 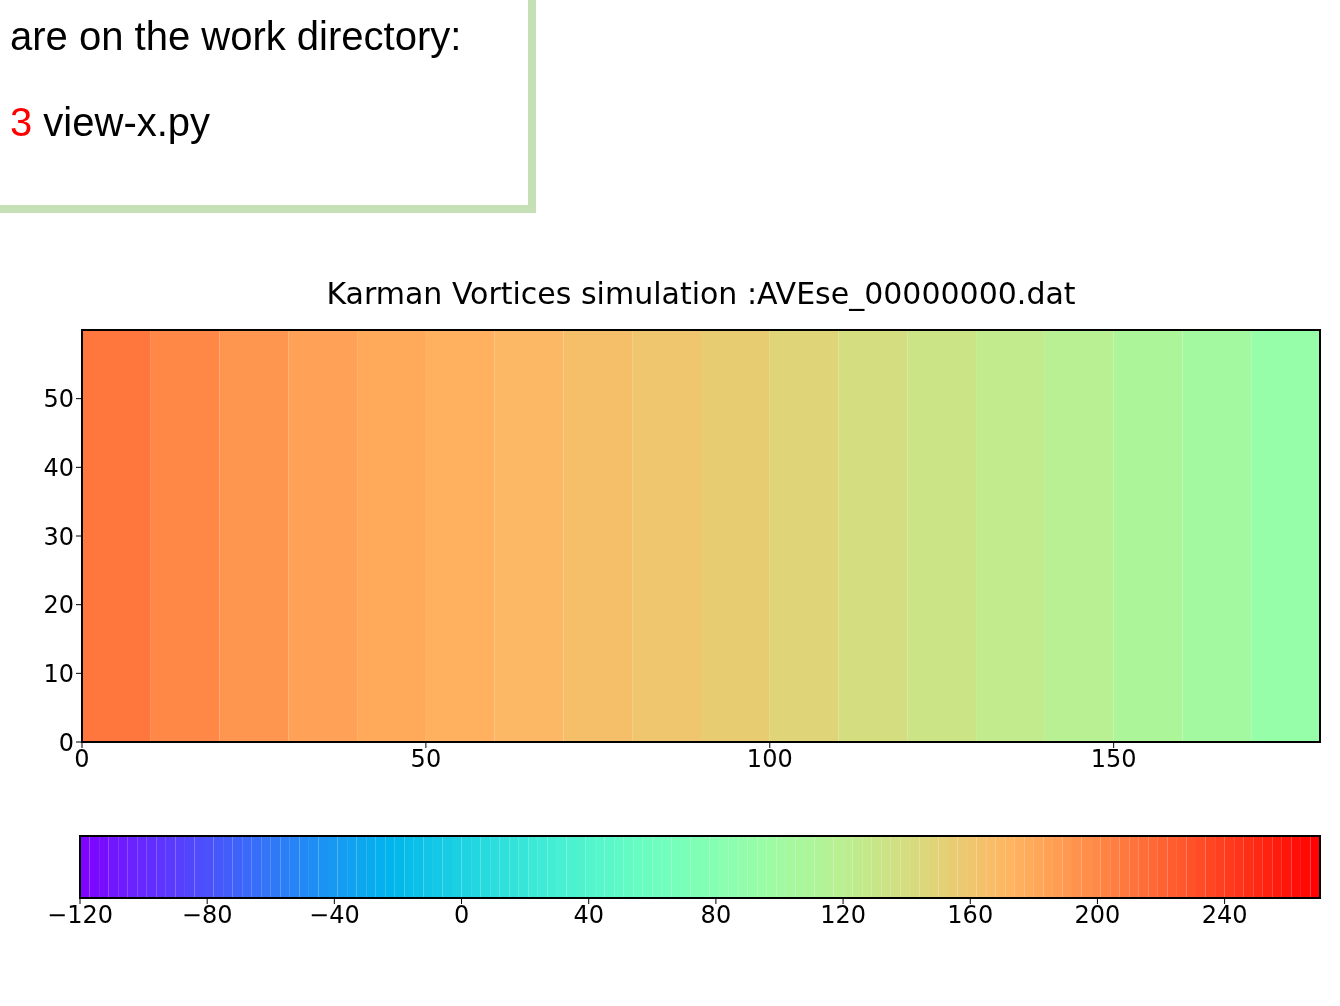 What do you see at coordinates (426, 759) in the screenshot?
I see `x-tick-label: 50` at bounding box center [426, 759].